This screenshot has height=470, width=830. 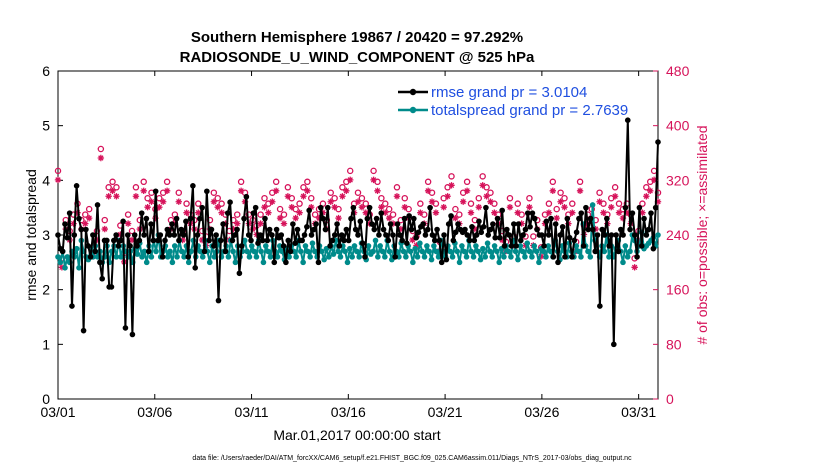 What do you see at coordinates (46, 344) in the screenshot?
I see `y-tick-label: 1` at bounding box center [46, 344].